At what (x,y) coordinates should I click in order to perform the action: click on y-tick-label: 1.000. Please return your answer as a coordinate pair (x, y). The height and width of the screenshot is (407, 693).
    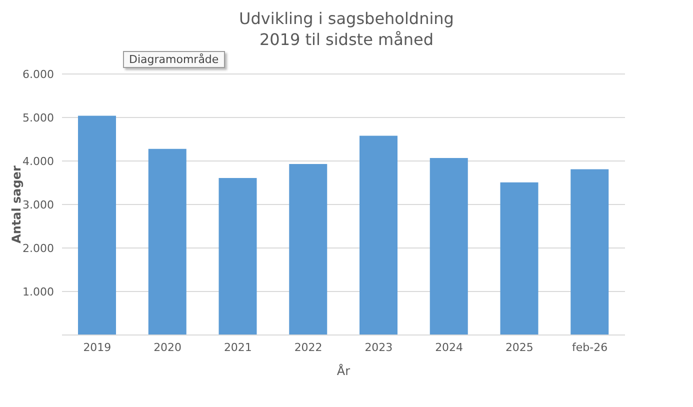
    Looking at the image, I should click on (38, 291).